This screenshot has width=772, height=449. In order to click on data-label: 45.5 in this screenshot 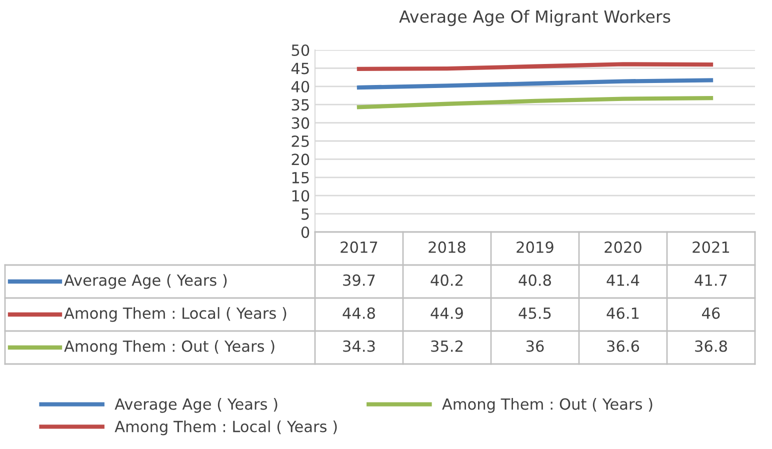, I will do `click(534, 313)`.